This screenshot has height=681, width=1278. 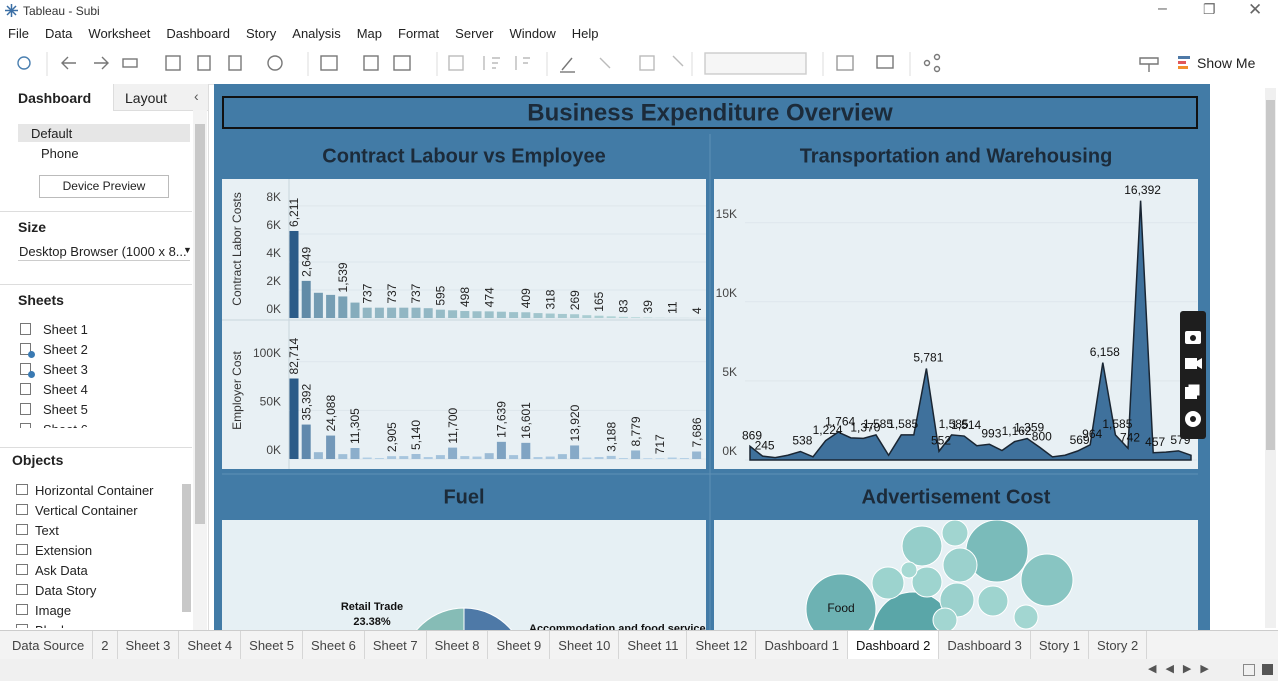 What do you see at coordinates (146, 98) in the screenshot?
I see `layout-tab: Layout` at bounding box center [146, 98].